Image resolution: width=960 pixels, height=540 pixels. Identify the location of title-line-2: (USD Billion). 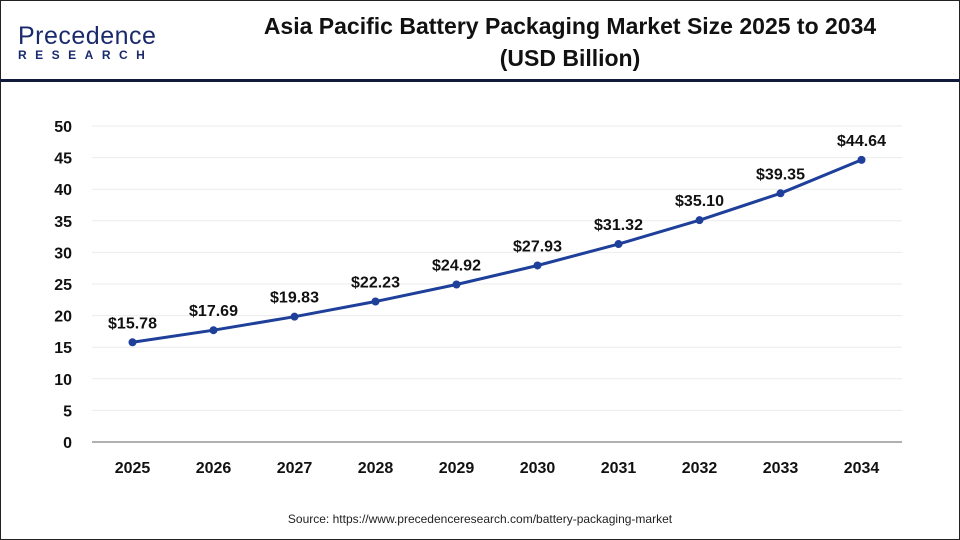
(570, 58).